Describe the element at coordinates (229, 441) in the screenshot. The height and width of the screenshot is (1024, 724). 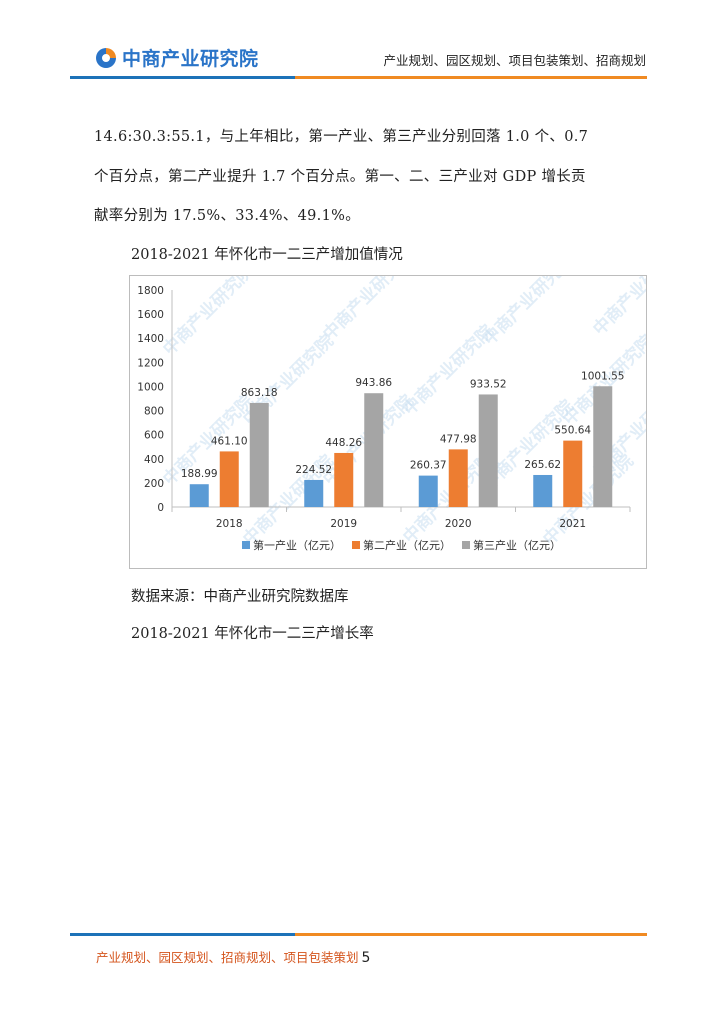
I see `data-label: 461.10` at that location.